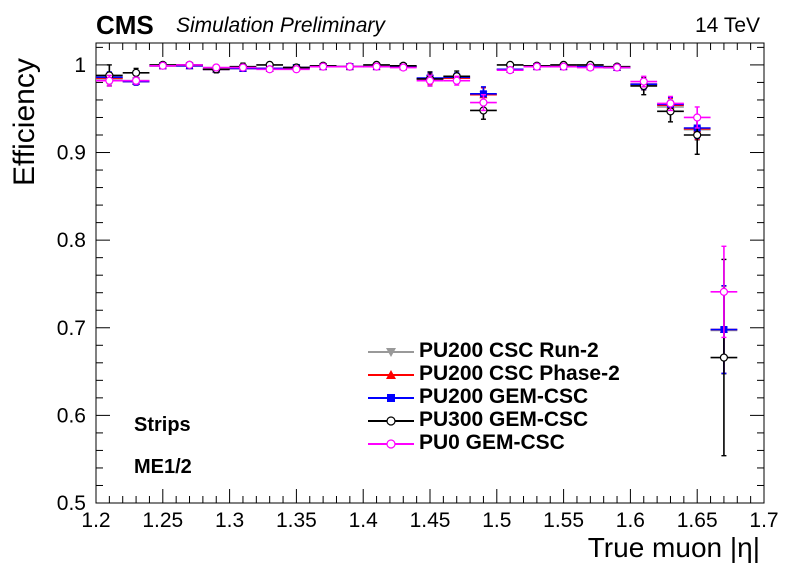 This screenshot has width=796, height=572. I want to click on strips-annotation: Strips, so click(162, 425).